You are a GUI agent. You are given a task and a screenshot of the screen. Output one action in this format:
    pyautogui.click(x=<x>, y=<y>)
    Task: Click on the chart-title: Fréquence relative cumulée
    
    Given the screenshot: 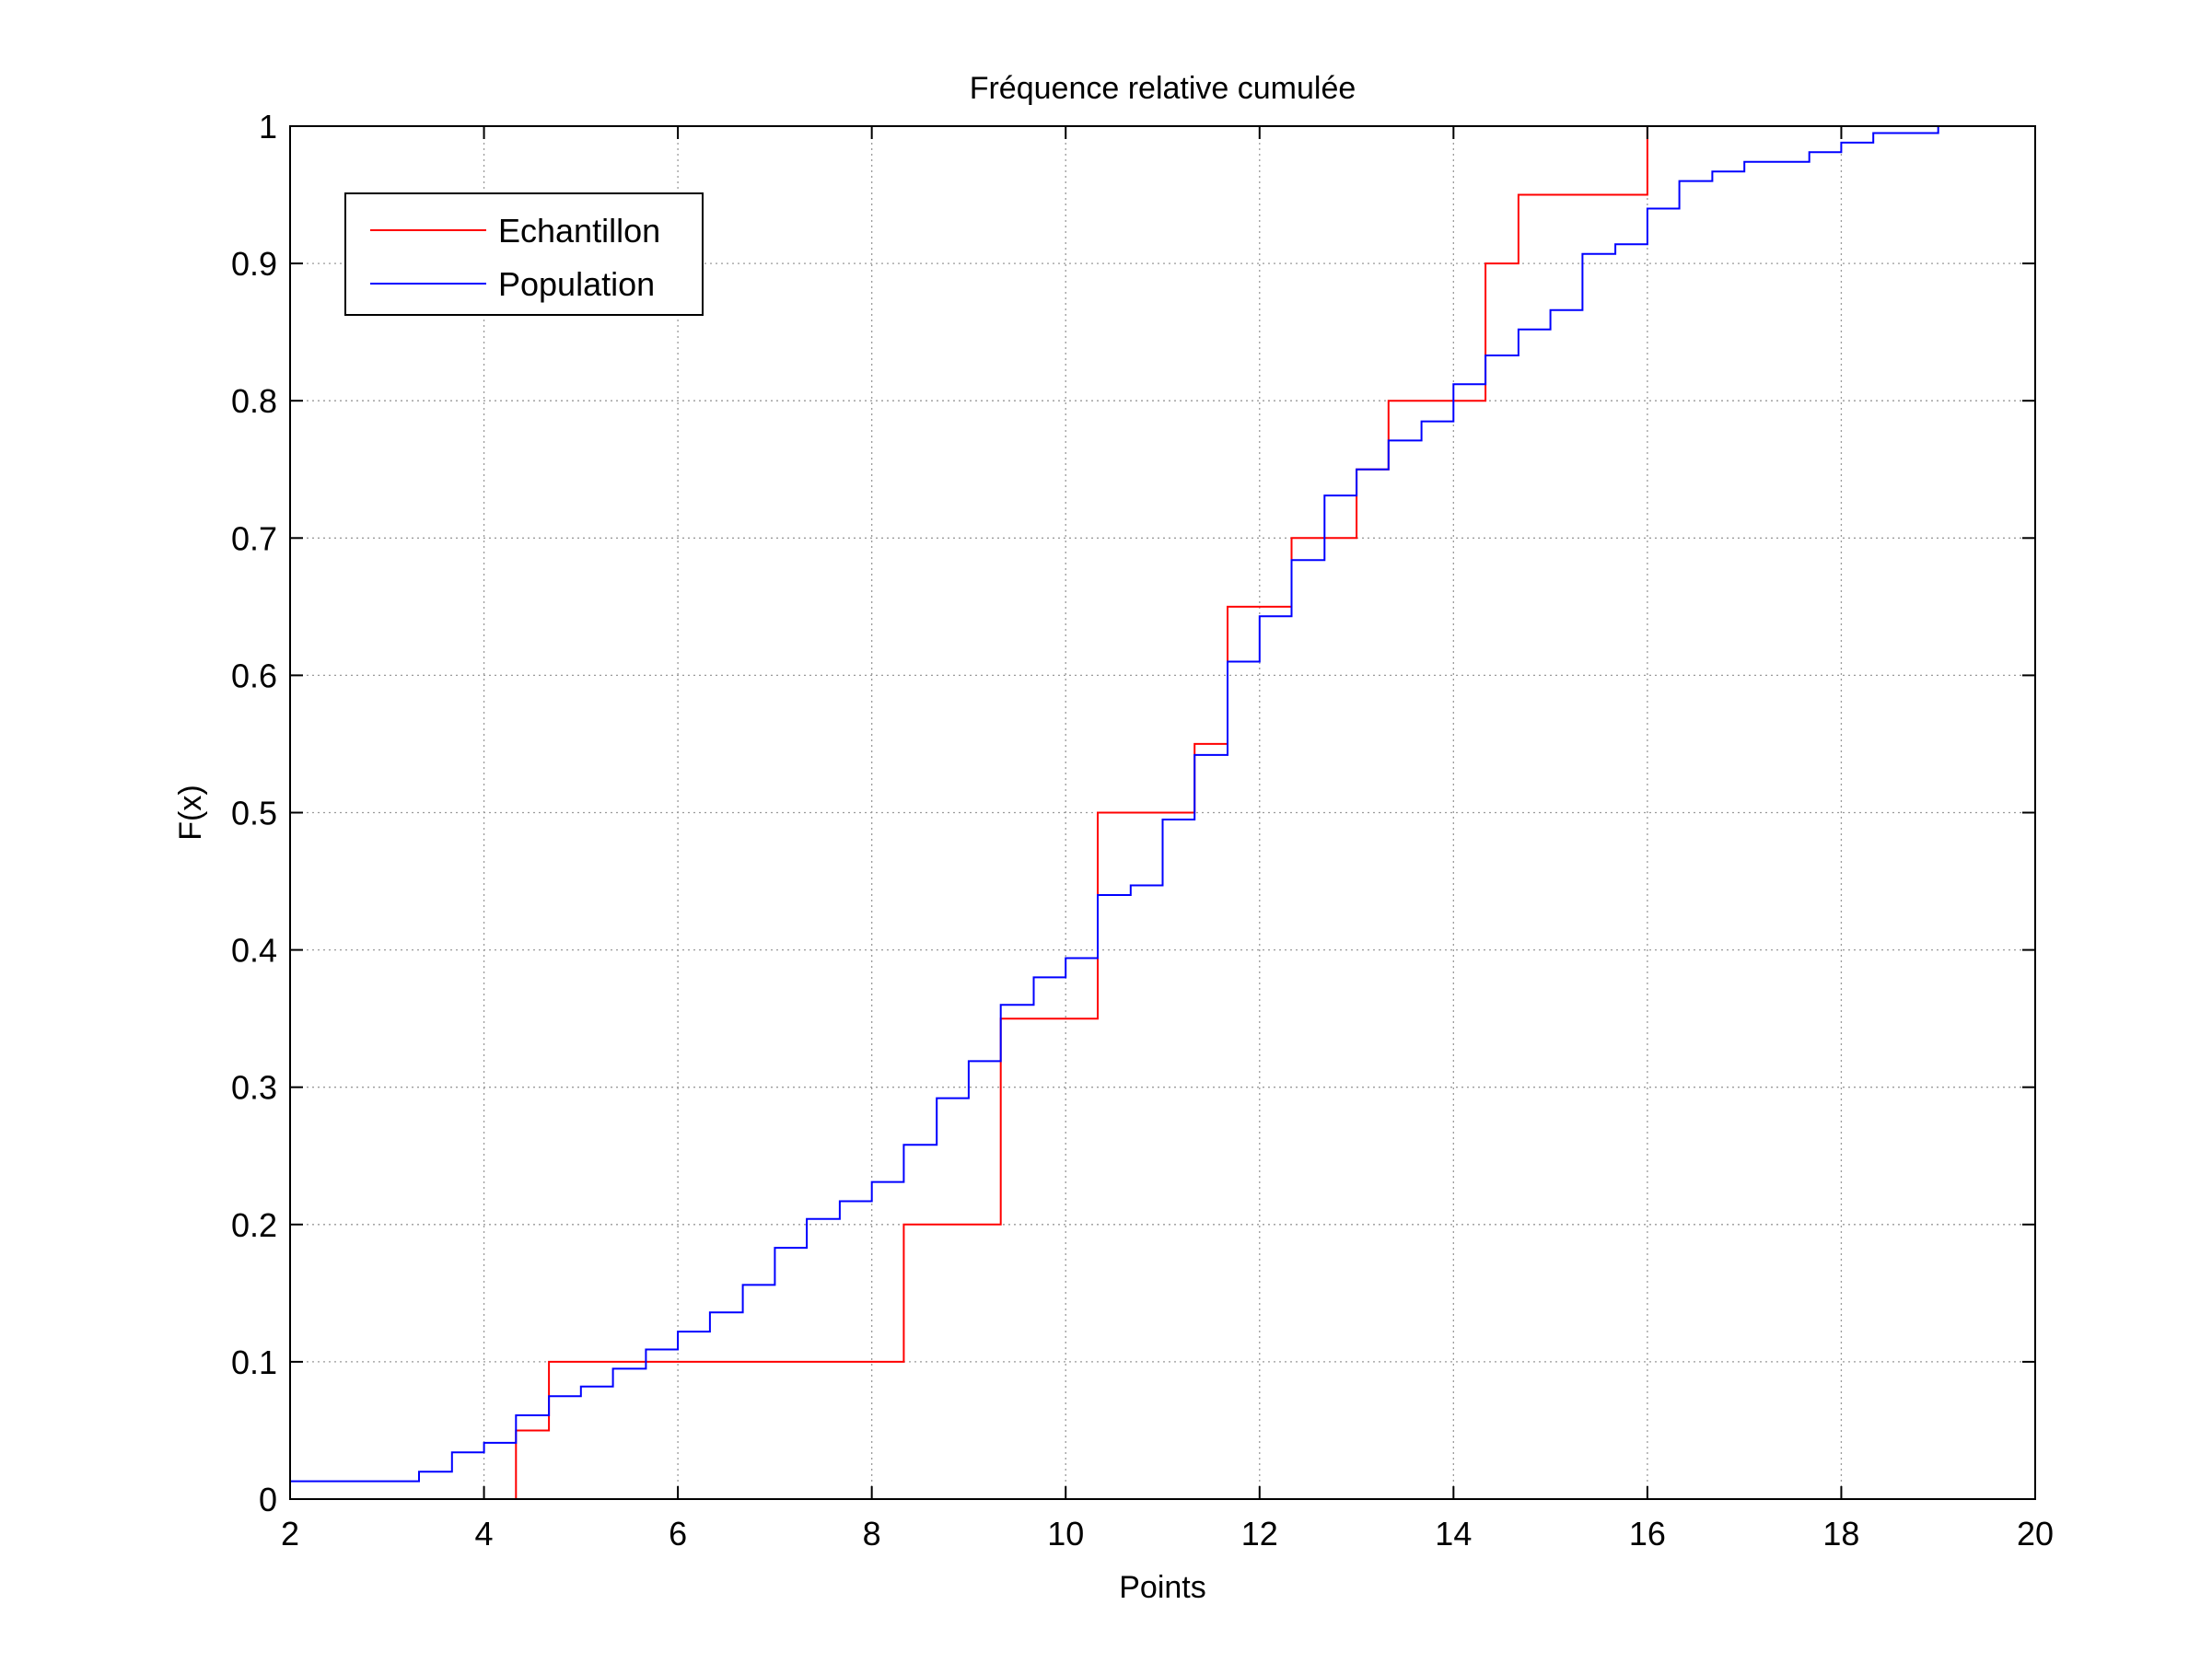 What is the action you would take?
    pyautogui.click(x=1163, y=89)
    